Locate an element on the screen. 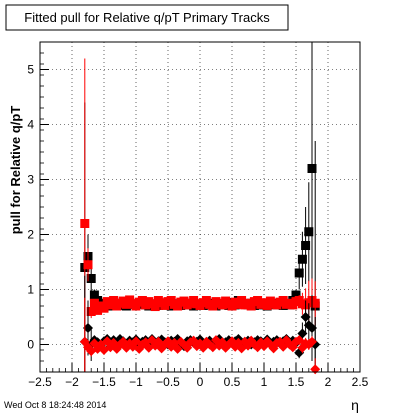  y-tick-label: 0 is located at coordinates (30, 345).